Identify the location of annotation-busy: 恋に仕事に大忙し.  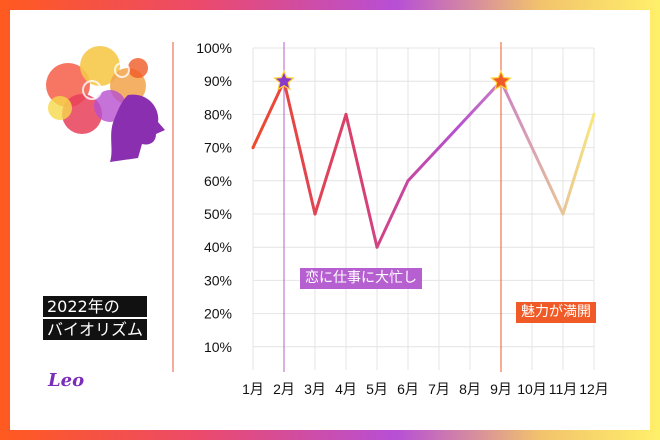
(361, 278).